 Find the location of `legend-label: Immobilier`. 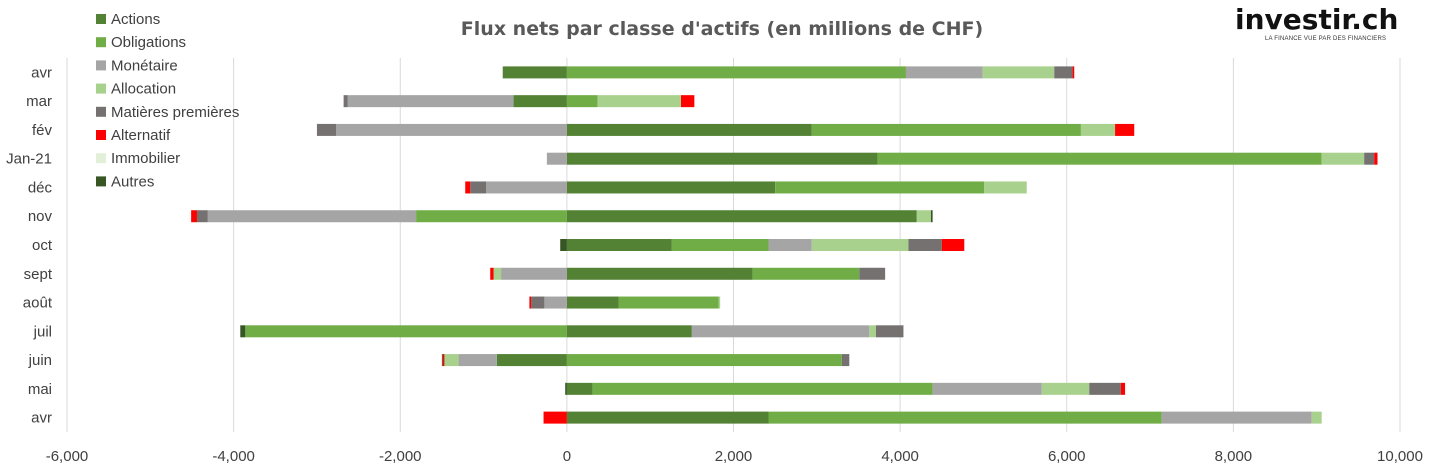

legend-label: Immobilier is located at coordinates (145, 158).